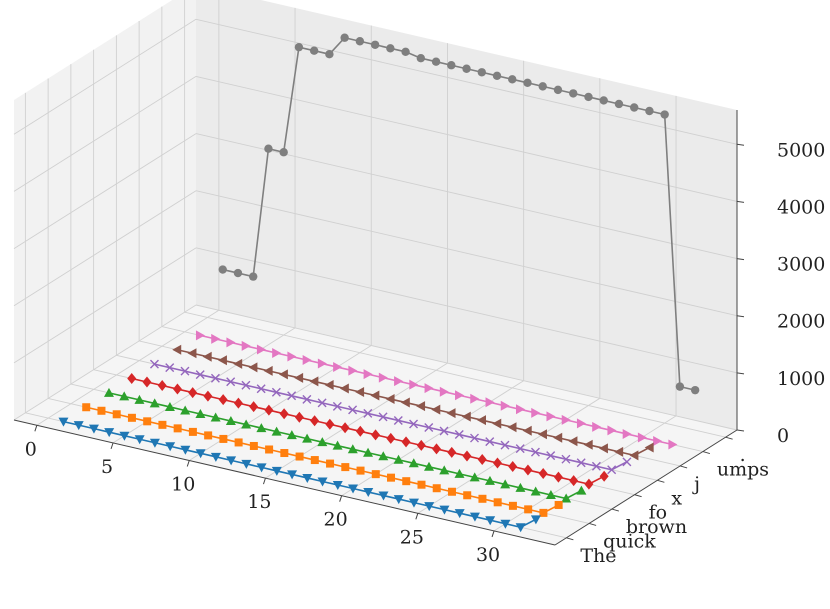 The image size is (830, 609). What do you see at coordinates (264, 481) in the screenshot?
I see `x-tick-mark` at bounding box center [264, 481].